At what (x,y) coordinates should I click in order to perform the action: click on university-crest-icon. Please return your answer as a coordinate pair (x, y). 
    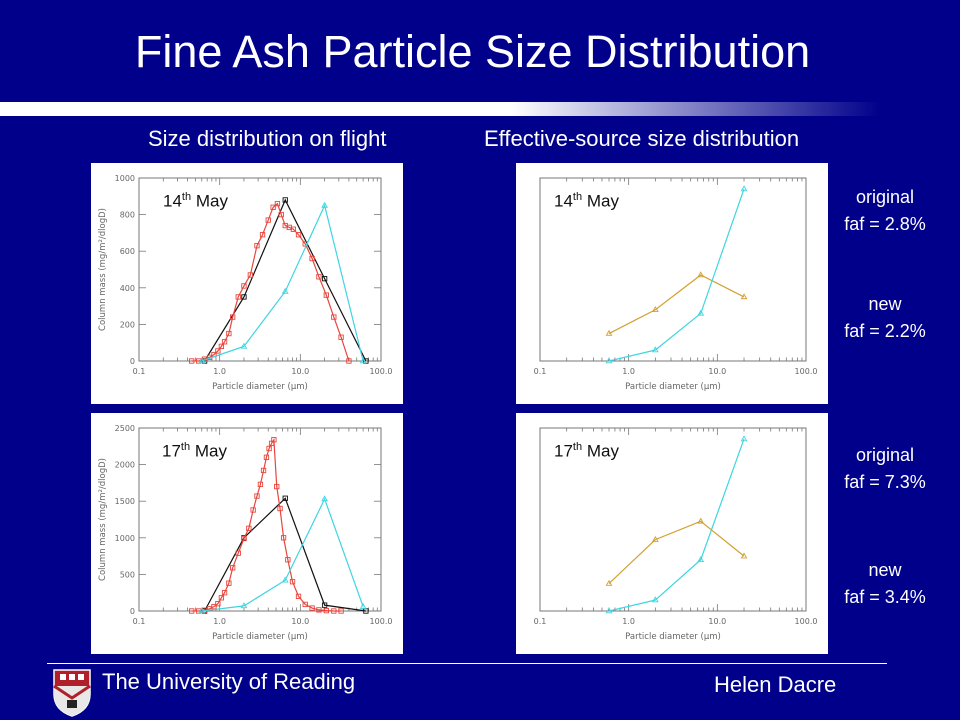
    Looking at the image, I should click on (72, 693).